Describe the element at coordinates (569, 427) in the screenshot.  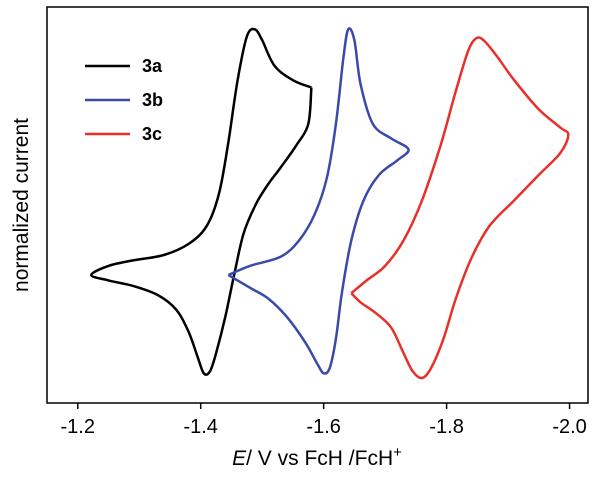
I see `x-tick-label: -2.0` at that location.